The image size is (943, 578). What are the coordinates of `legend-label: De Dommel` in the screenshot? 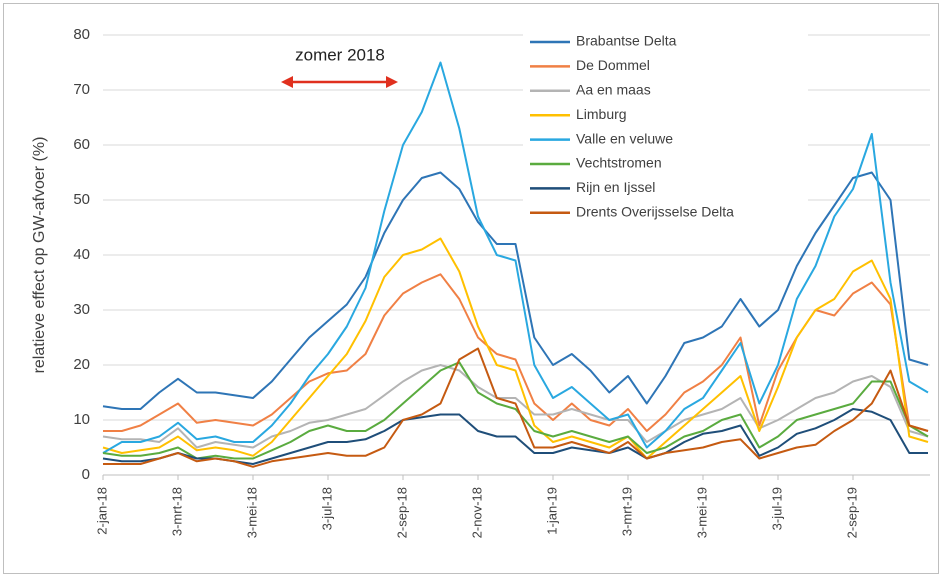 It's located at (613, 65).